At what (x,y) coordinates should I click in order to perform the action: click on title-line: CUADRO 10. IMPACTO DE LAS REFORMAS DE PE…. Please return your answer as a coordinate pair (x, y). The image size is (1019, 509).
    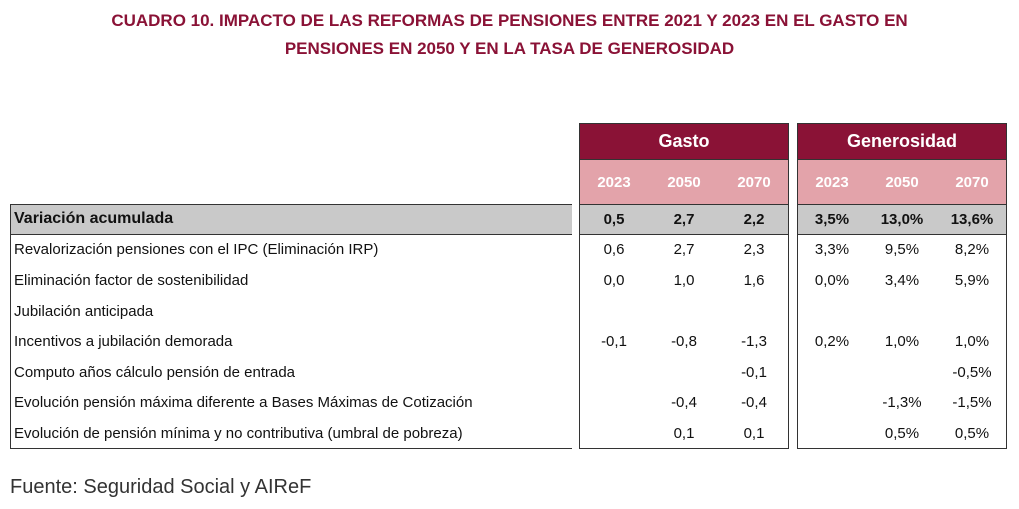
    Looking at the image, I should click on (509, 20).